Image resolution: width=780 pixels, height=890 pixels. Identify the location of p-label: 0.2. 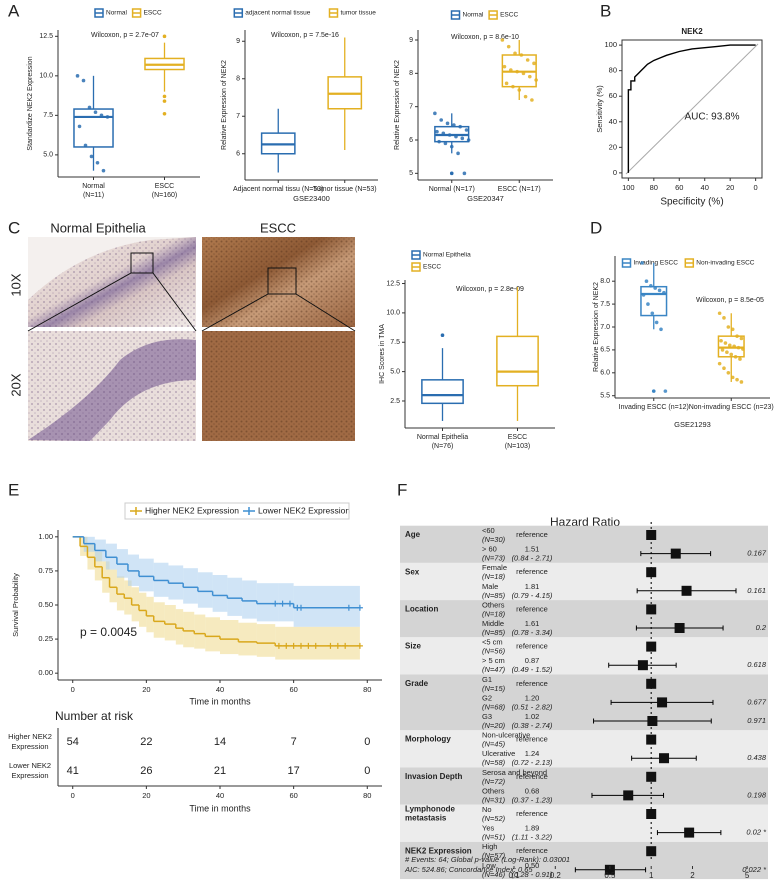
(761, 627).